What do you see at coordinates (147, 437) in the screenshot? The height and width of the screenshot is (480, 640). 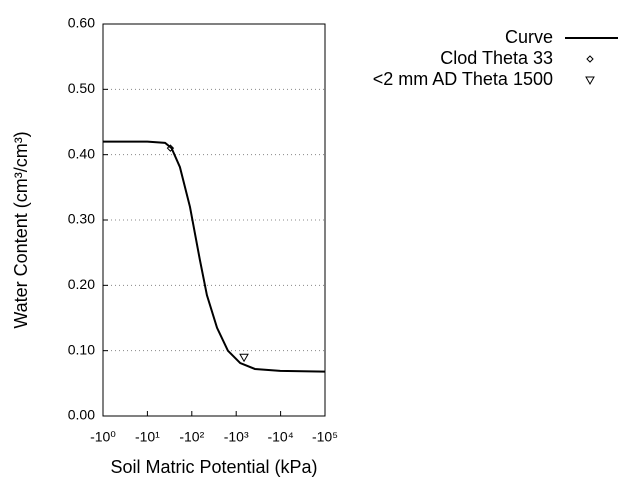 I see `x-tick-label: -10¹` at bounding box center [147, 437].